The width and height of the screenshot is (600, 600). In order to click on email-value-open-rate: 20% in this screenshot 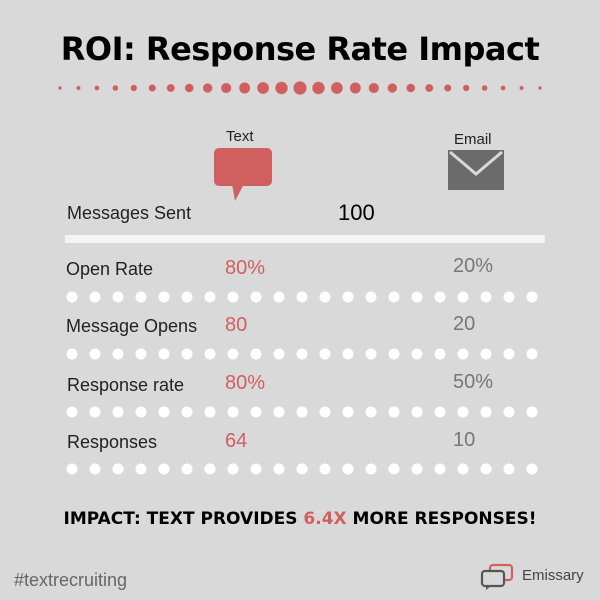, I will do `click(473, 266)`.